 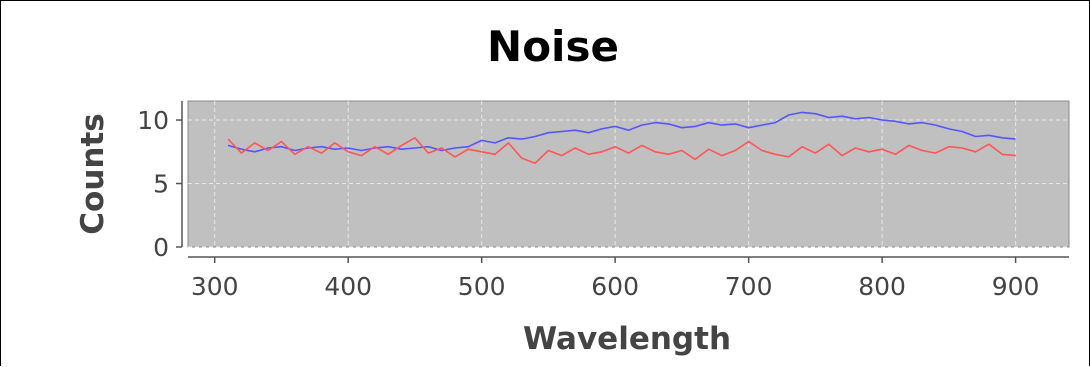 I want to click on x-axis-label: Wavelength, so click(x=627, y=339).